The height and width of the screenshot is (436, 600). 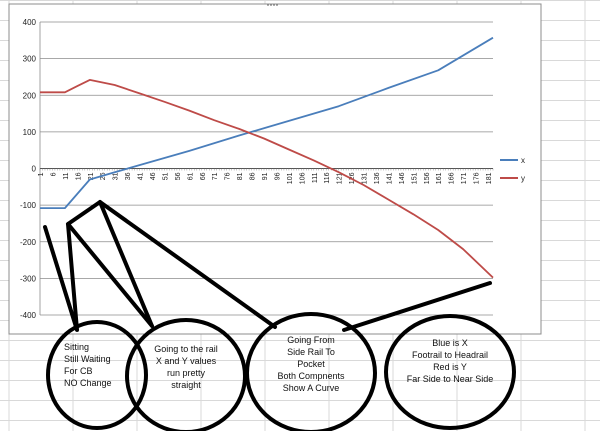 I want to click on x-tick-label: 91, so click(x=265, y=176).